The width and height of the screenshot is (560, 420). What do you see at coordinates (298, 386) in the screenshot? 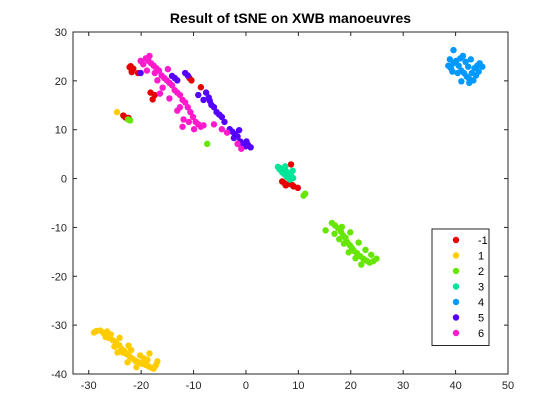
I see `x-tick-label: 10` at bounding box center [298, 386].